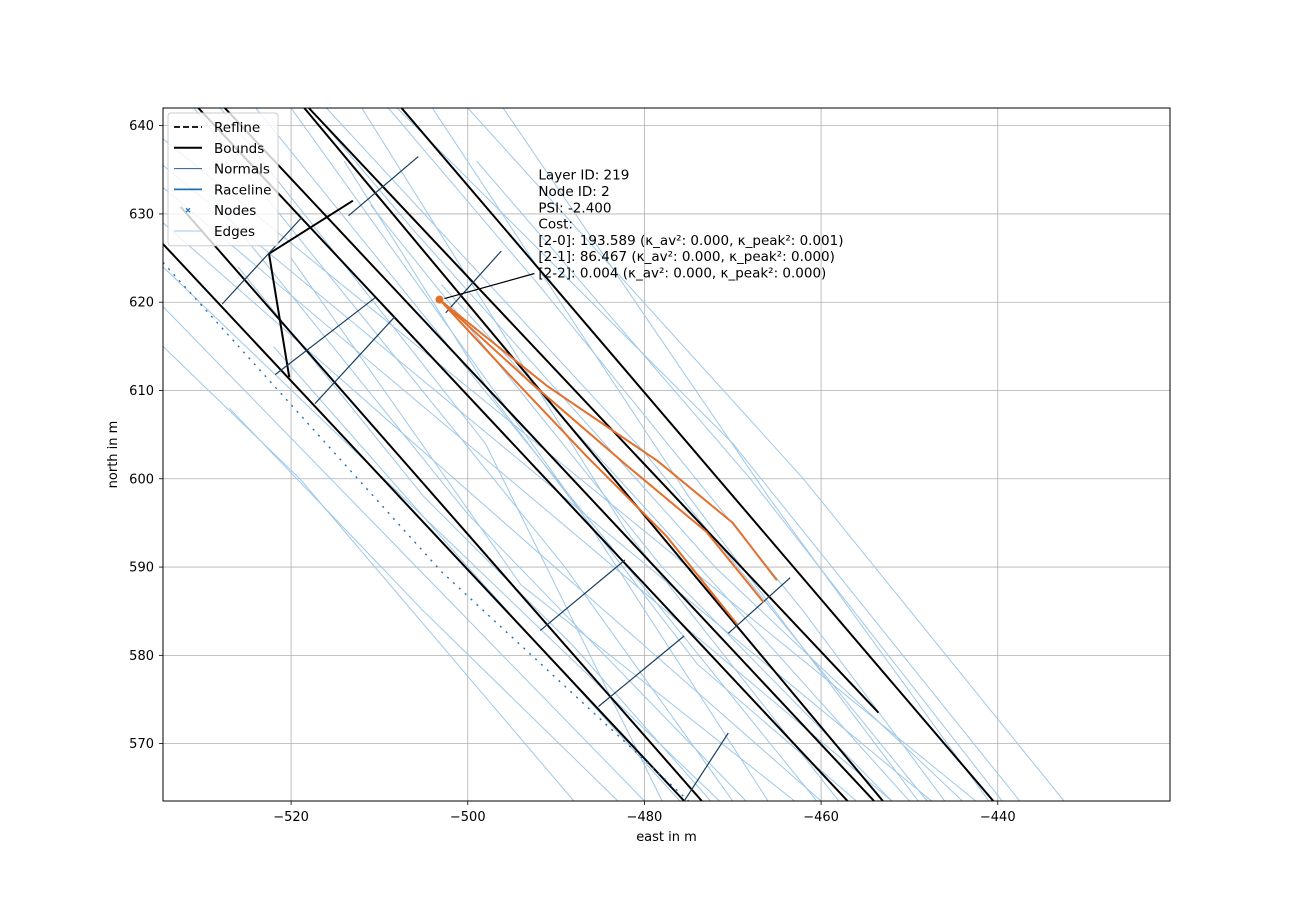 The image size is (1300, 900). What do you see at coordinates (279, 315) in the screenshot?
I see `bound-line` at bounding box center [279, 315].